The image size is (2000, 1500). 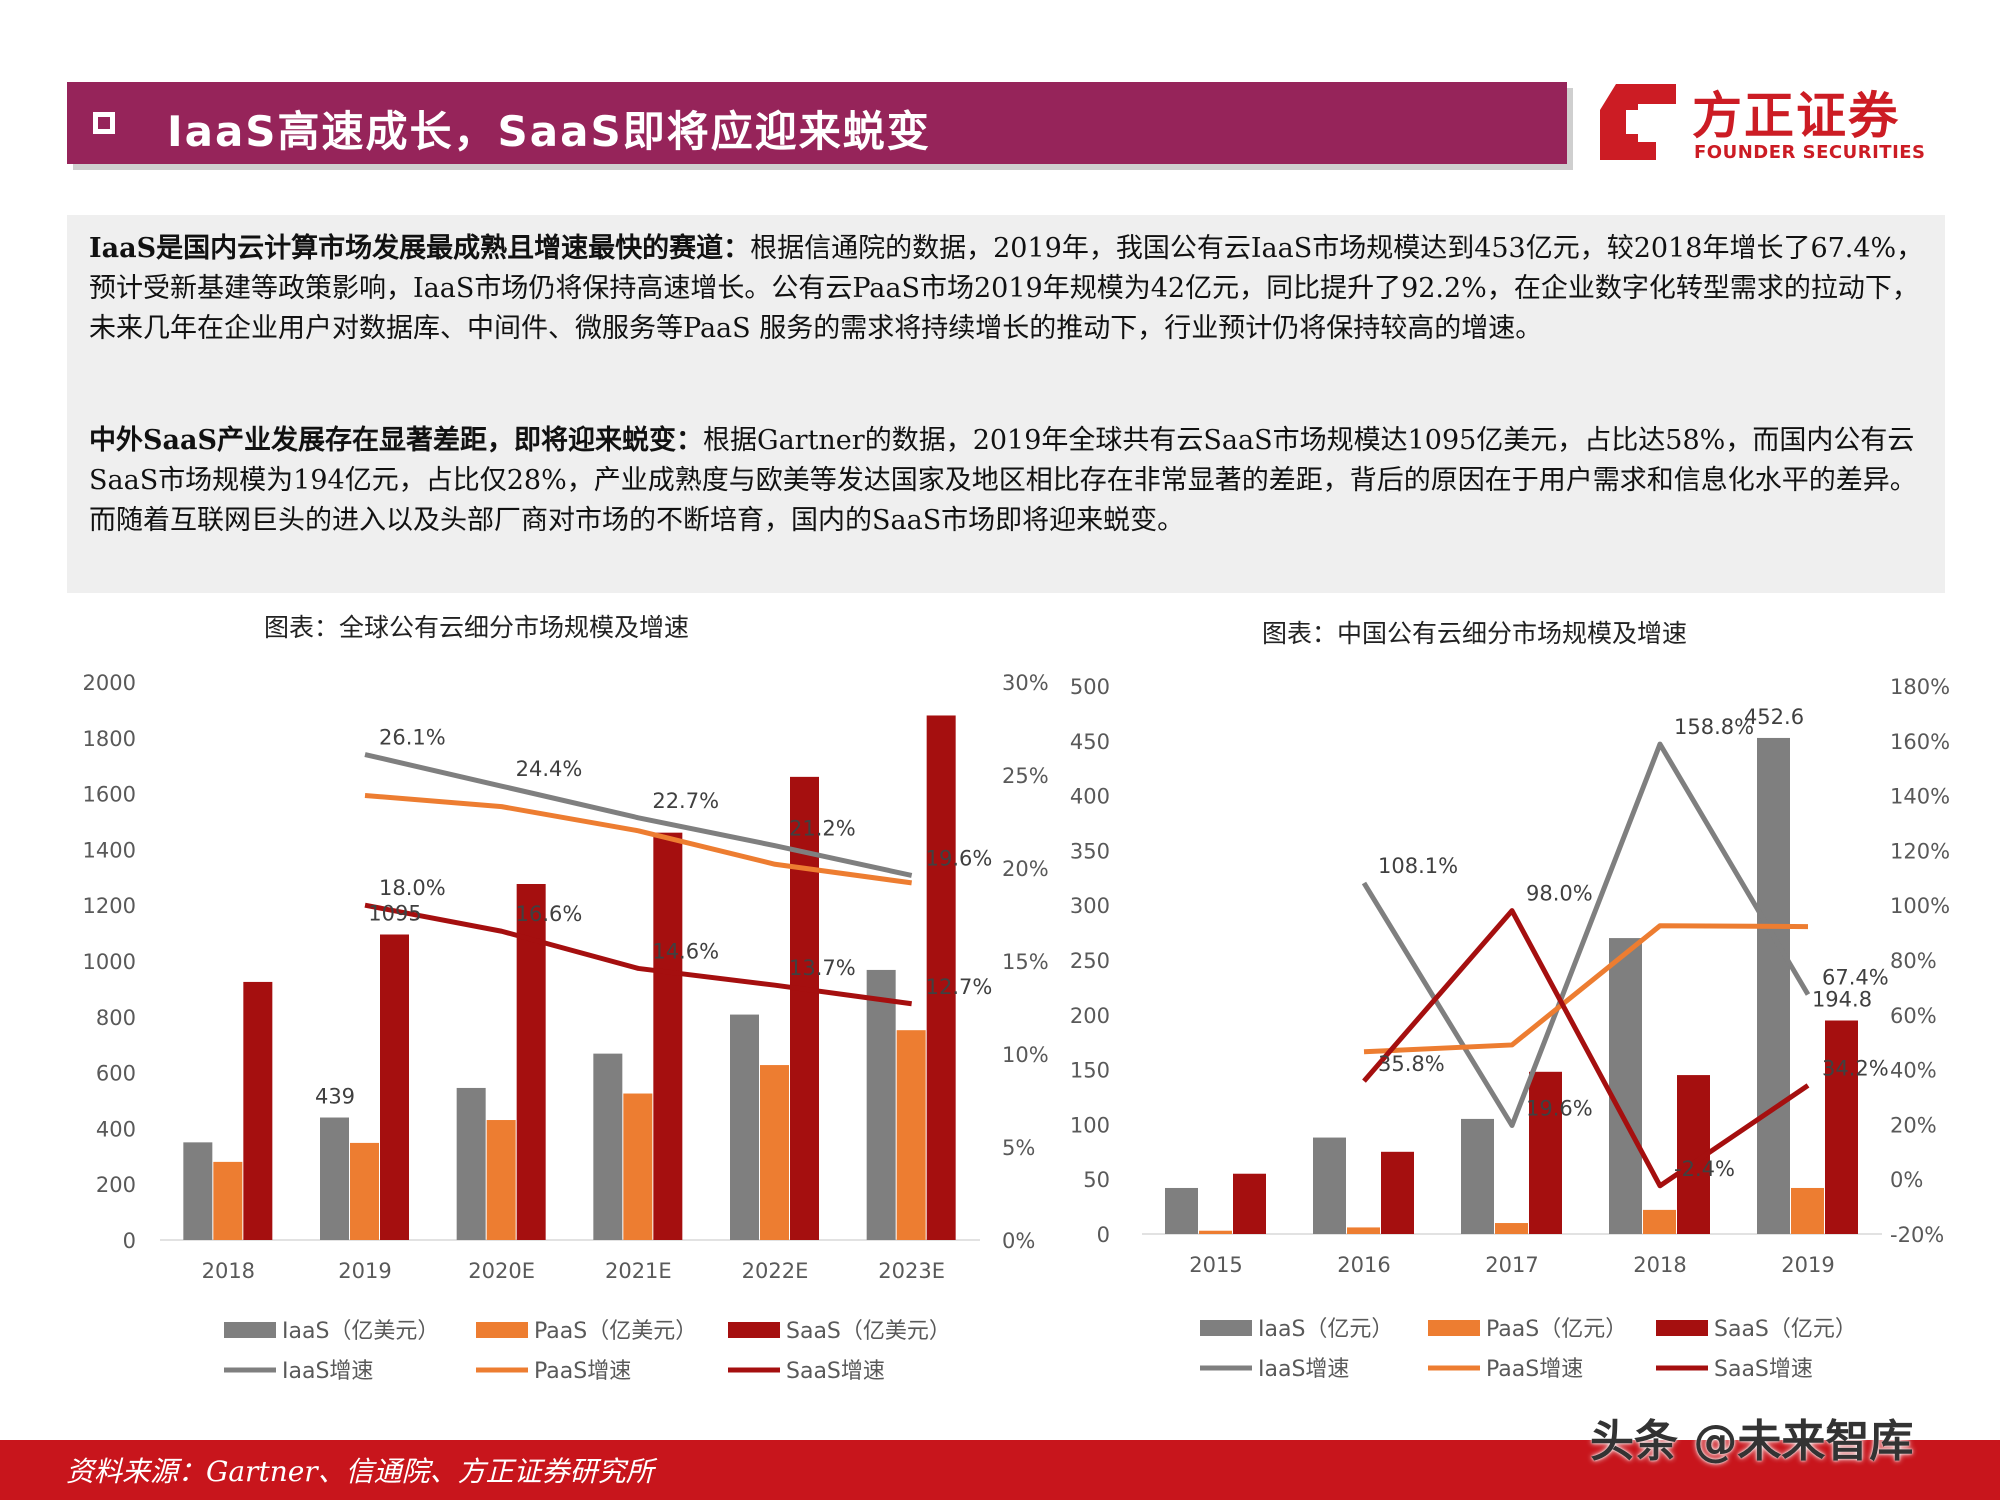 I want to click on x-tick-label: 2020E, so click(x=501, y=1271).